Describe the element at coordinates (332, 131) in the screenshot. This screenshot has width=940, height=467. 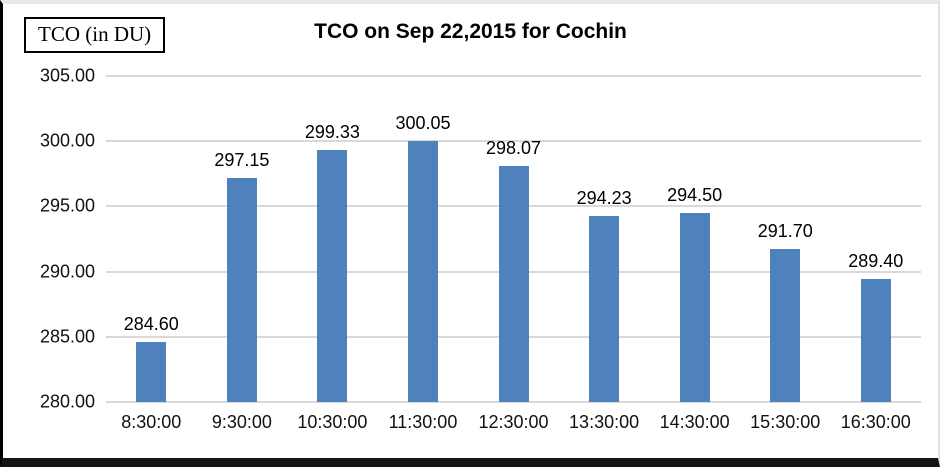
I see `bar-value-label: 299.33` at that location.